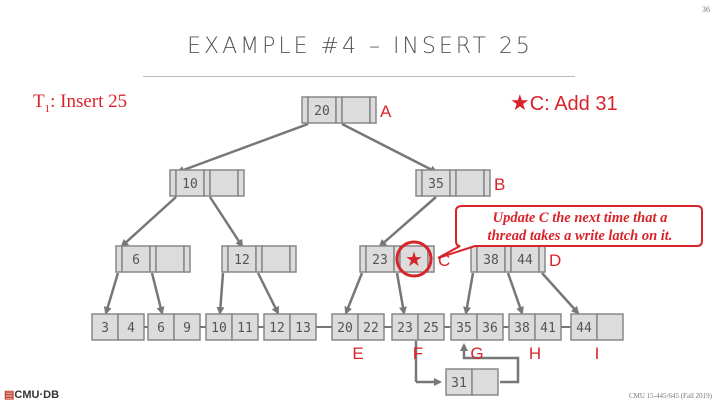 The width and height of the screenshot is (720, 405). What do you see at coordinates (476, 353) in the screenshot?
I see `leaf-label-G: G` at bounding box center [476, 353].